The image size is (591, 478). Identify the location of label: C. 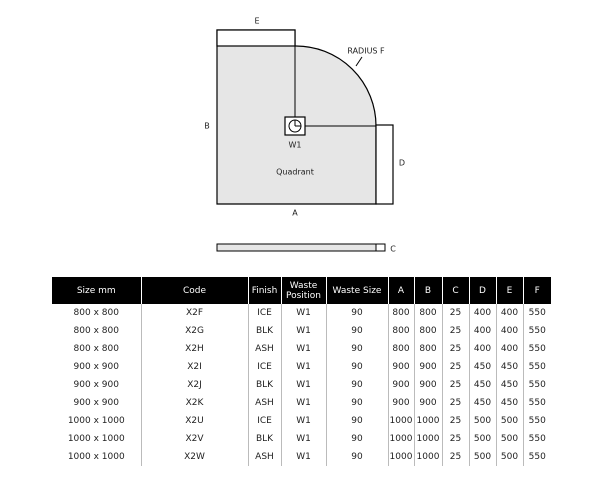
(393, 249).